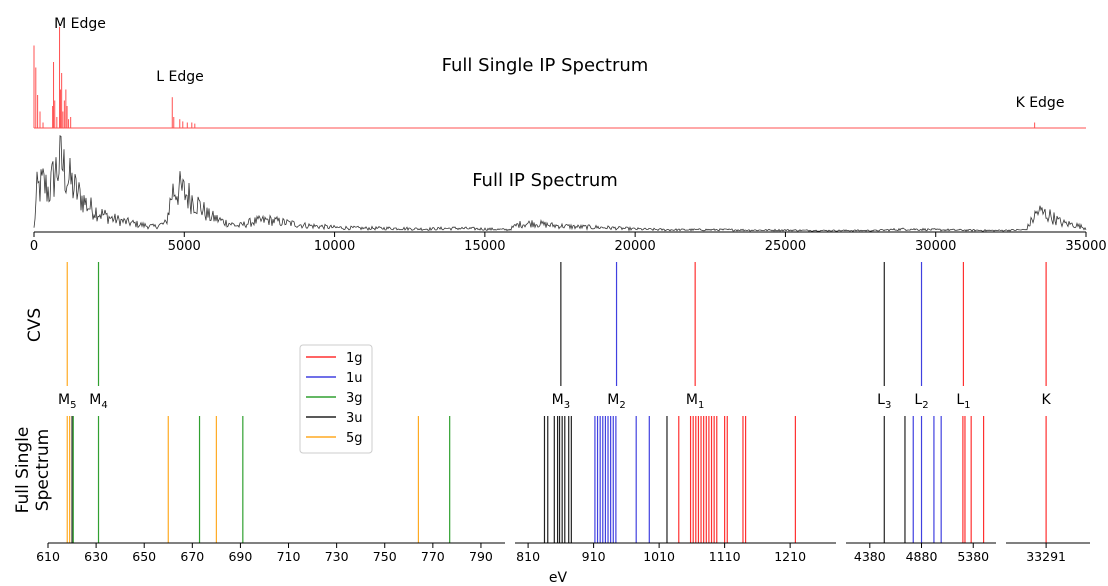 This screenshot has width=1108, height=586. What do you see at coordinates (48, 556) in the screenshot?
I see `stick-x-tick-label: 610` at bounding box center [48, 556].